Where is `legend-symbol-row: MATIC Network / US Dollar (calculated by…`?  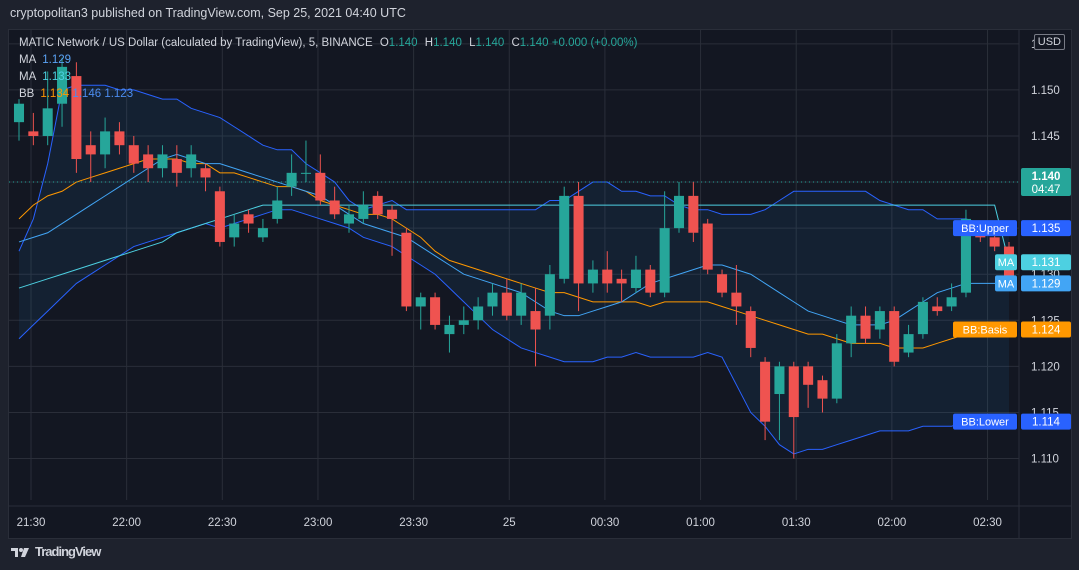 legend-symbol-row: MATIC Network / US Dollar (calculated by… is located at coordinates (328, 43).